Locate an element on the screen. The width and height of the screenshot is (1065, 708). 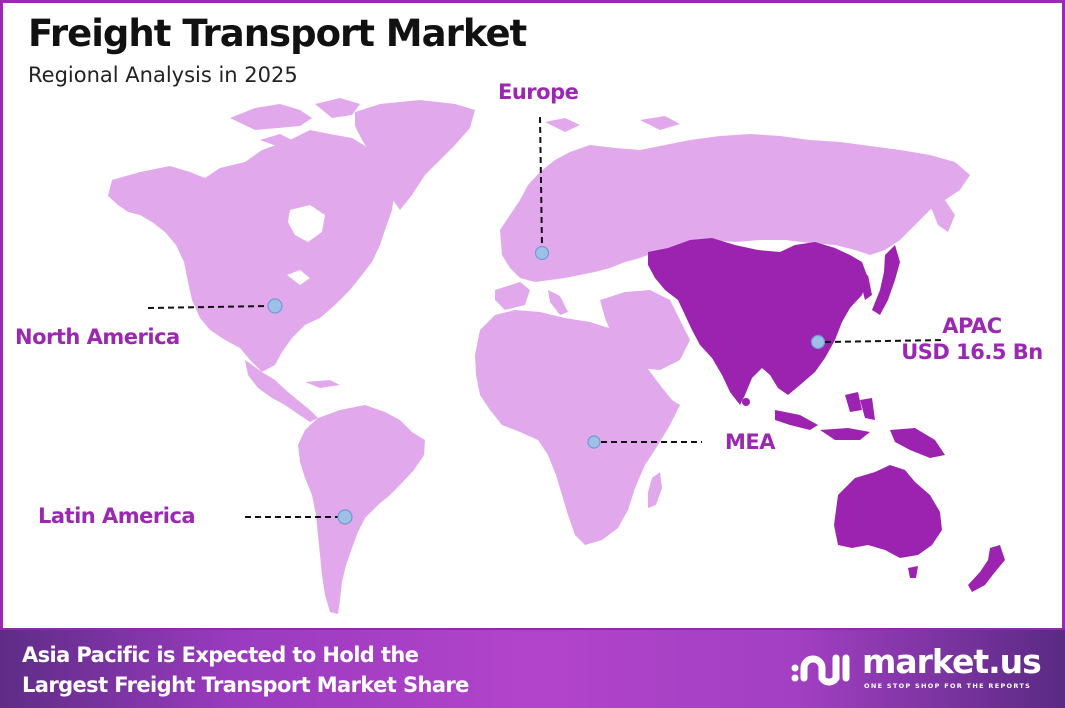
footer-headline-line1: Asia Pacific is Expected to Hold the is located at coordinates (220, 655).